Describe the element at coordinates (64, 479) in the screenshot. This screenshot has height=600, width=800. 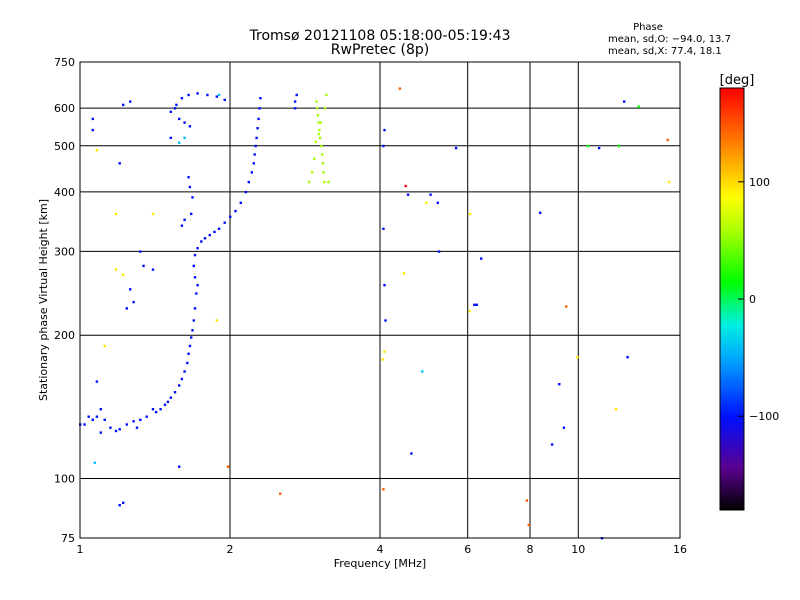
I see `y-tick-label: 100` at that location.